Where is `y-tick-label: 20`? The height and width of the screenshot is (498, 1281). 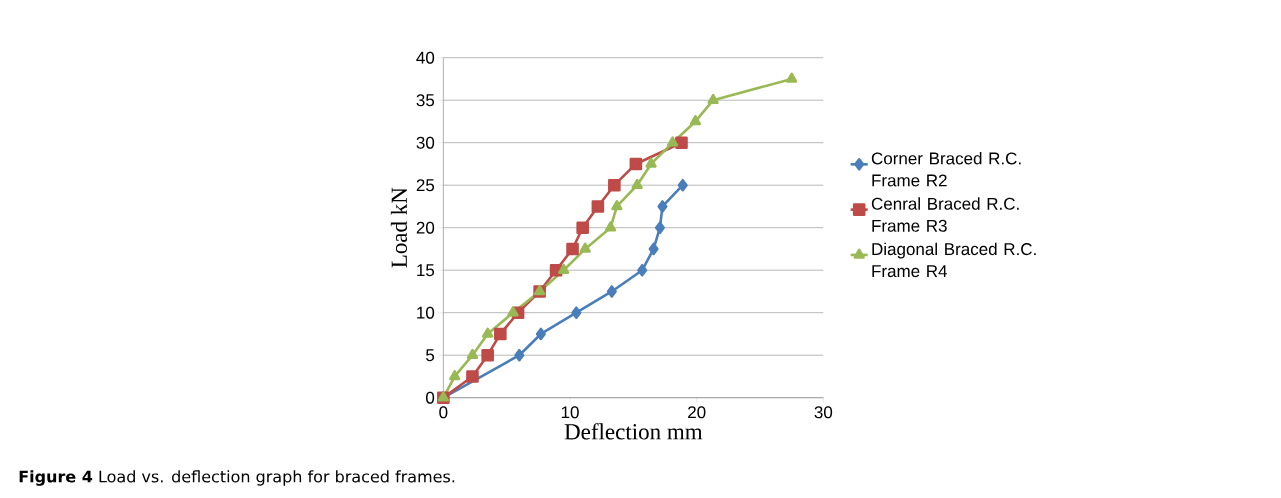
y-tick-label: 20 is located at coordinates (425, 227).